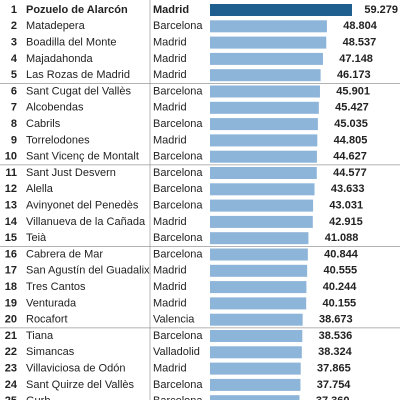  What do you see at coordinates (14, 43) in the screenshot?
I see `rank: 3` at bounding box center [14, 43].